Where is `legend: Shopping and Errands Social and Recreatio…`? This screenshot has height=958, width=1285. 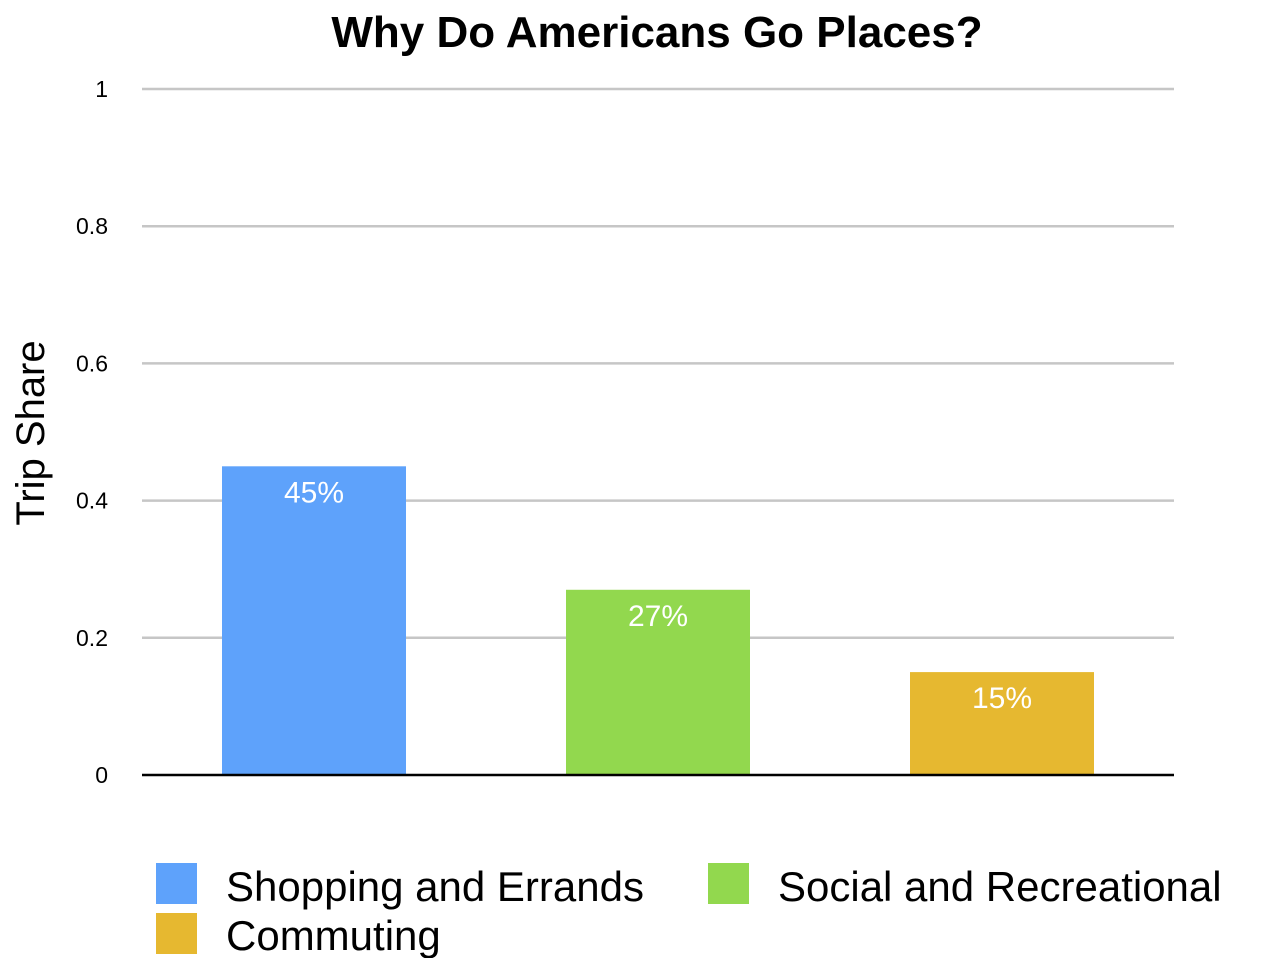 legend: Shopping and Errands Social and Recreatio… is located at coordinates (689, 910).